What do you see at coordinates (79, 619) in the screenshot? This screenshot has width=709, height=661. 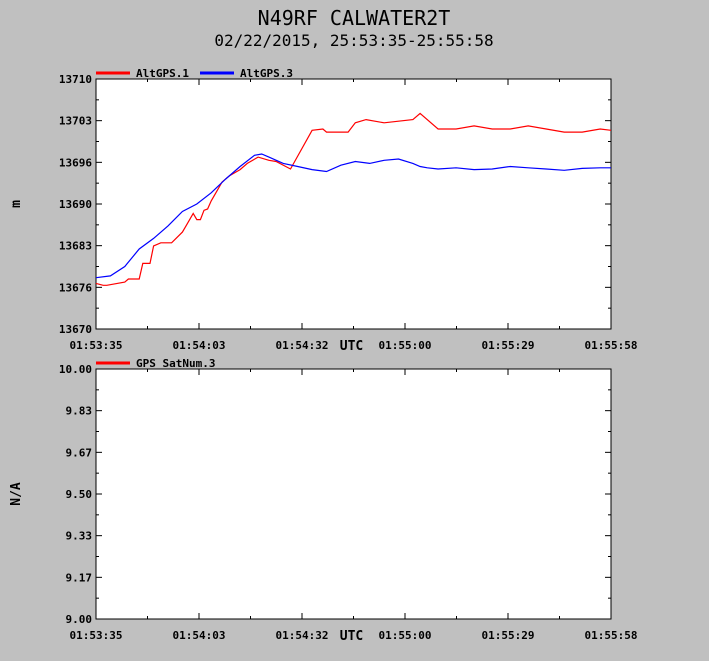 I see `y-tick-label: 9.00` at bounding box center [79, 619].